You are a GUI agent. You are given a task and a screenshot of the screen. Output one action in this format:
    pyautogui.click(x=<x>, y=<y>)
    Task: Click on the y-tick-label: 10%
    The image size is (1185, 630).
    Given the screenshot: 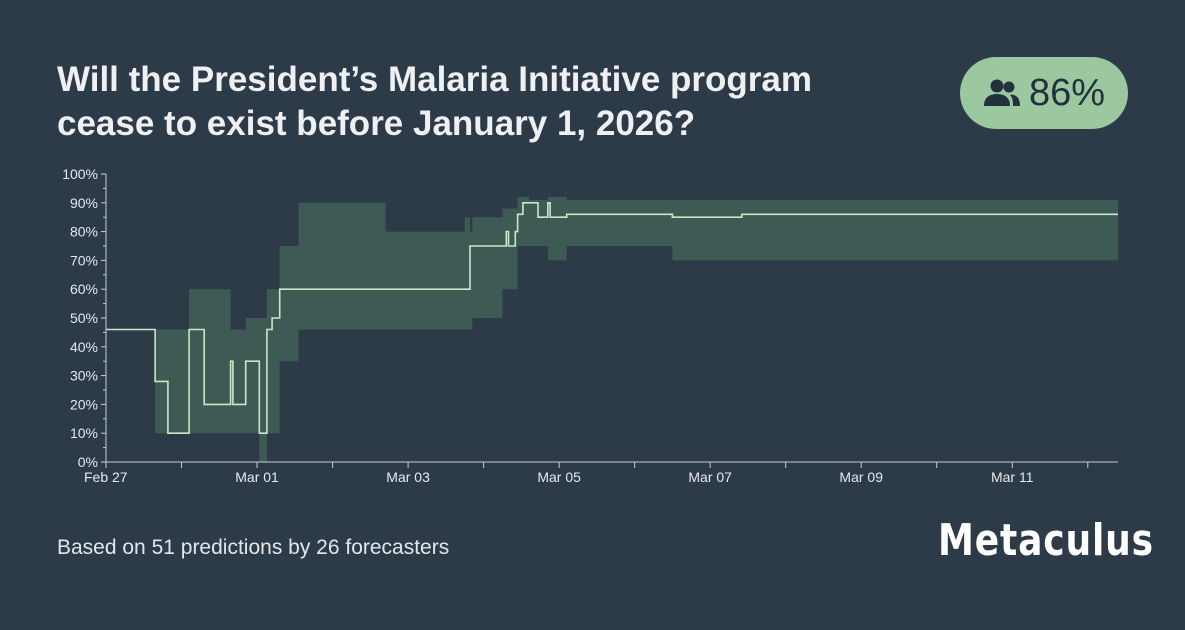 What is the action you would take?
    pyautogui.click(x=84, y=433)
    